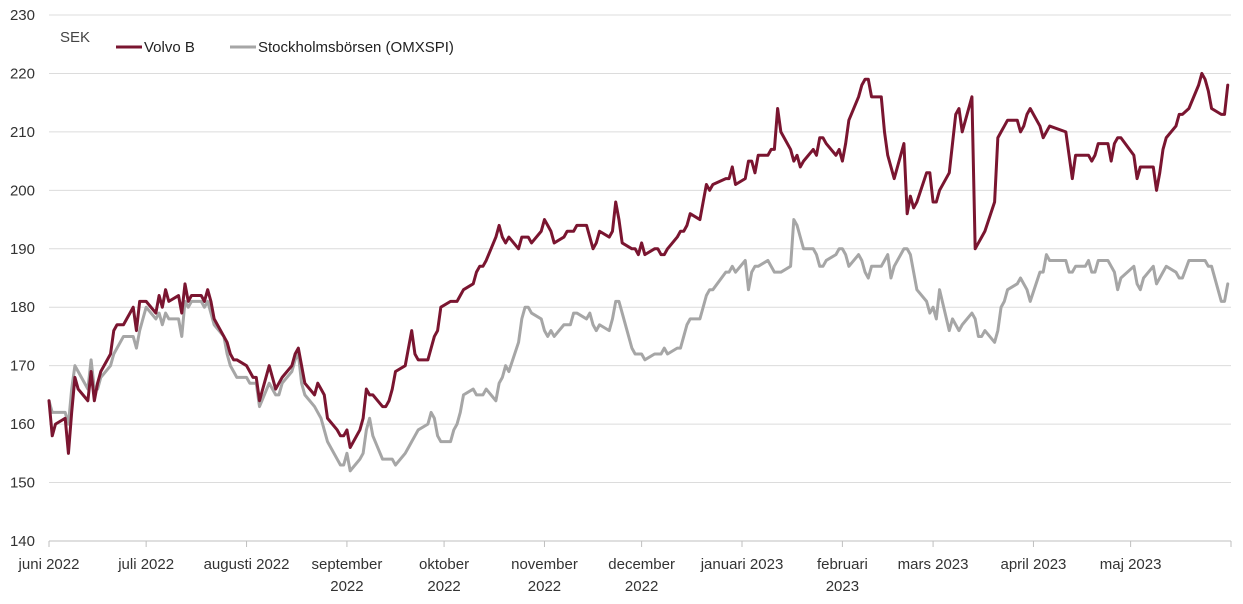 This screenshot has width=1243, height=604. Describe the element at coordinates (641, 575) in the screenshot. I see `x-tick-label: december 2022` at that location.